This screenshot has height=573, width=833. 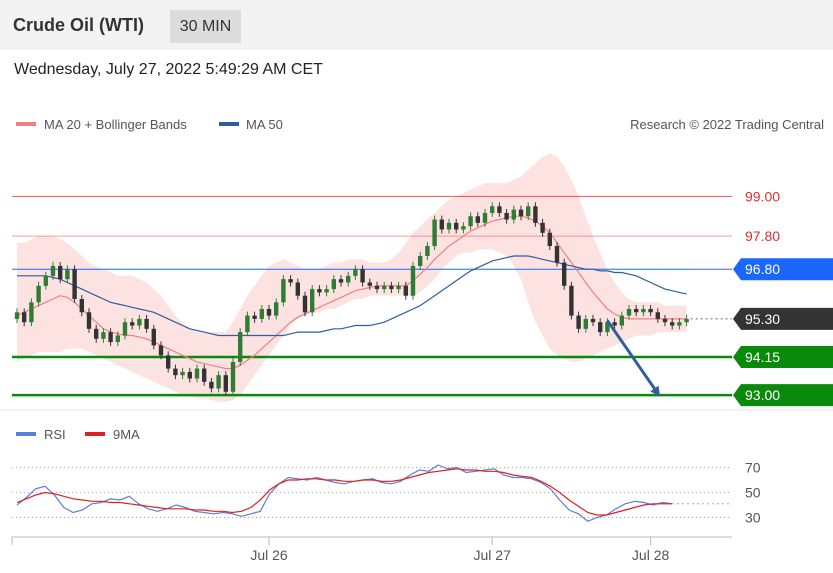 I want to click on instrument-title: Crude Oil (WTI), so click(x=78, y=25).